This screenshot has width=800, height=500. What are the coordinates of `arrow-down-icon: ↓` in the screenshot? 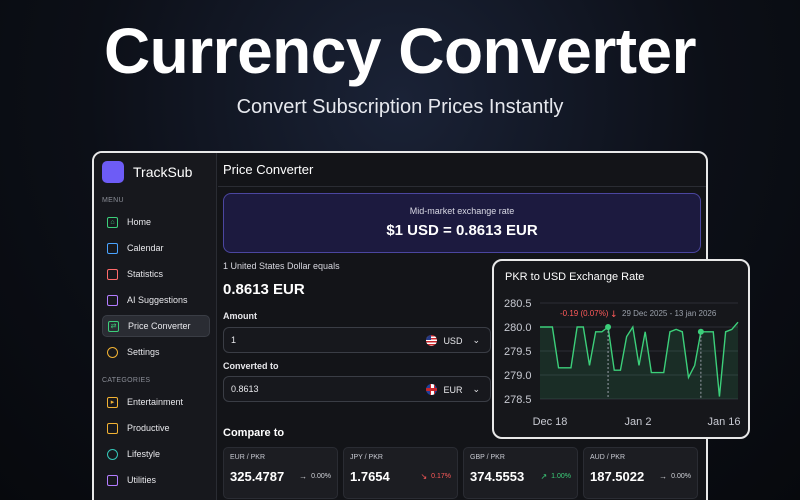 It's located at (614, 315).